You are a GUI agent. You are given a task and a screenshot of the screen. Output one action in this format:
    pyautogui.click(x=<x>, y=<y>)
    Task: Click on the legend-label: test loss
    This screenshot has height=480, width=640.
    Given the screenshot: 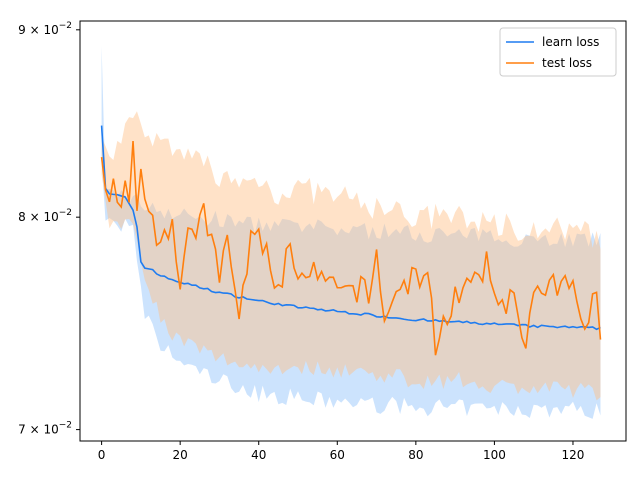 What is the action you would take?
    pyautogui.click(x=567, y=63)
    